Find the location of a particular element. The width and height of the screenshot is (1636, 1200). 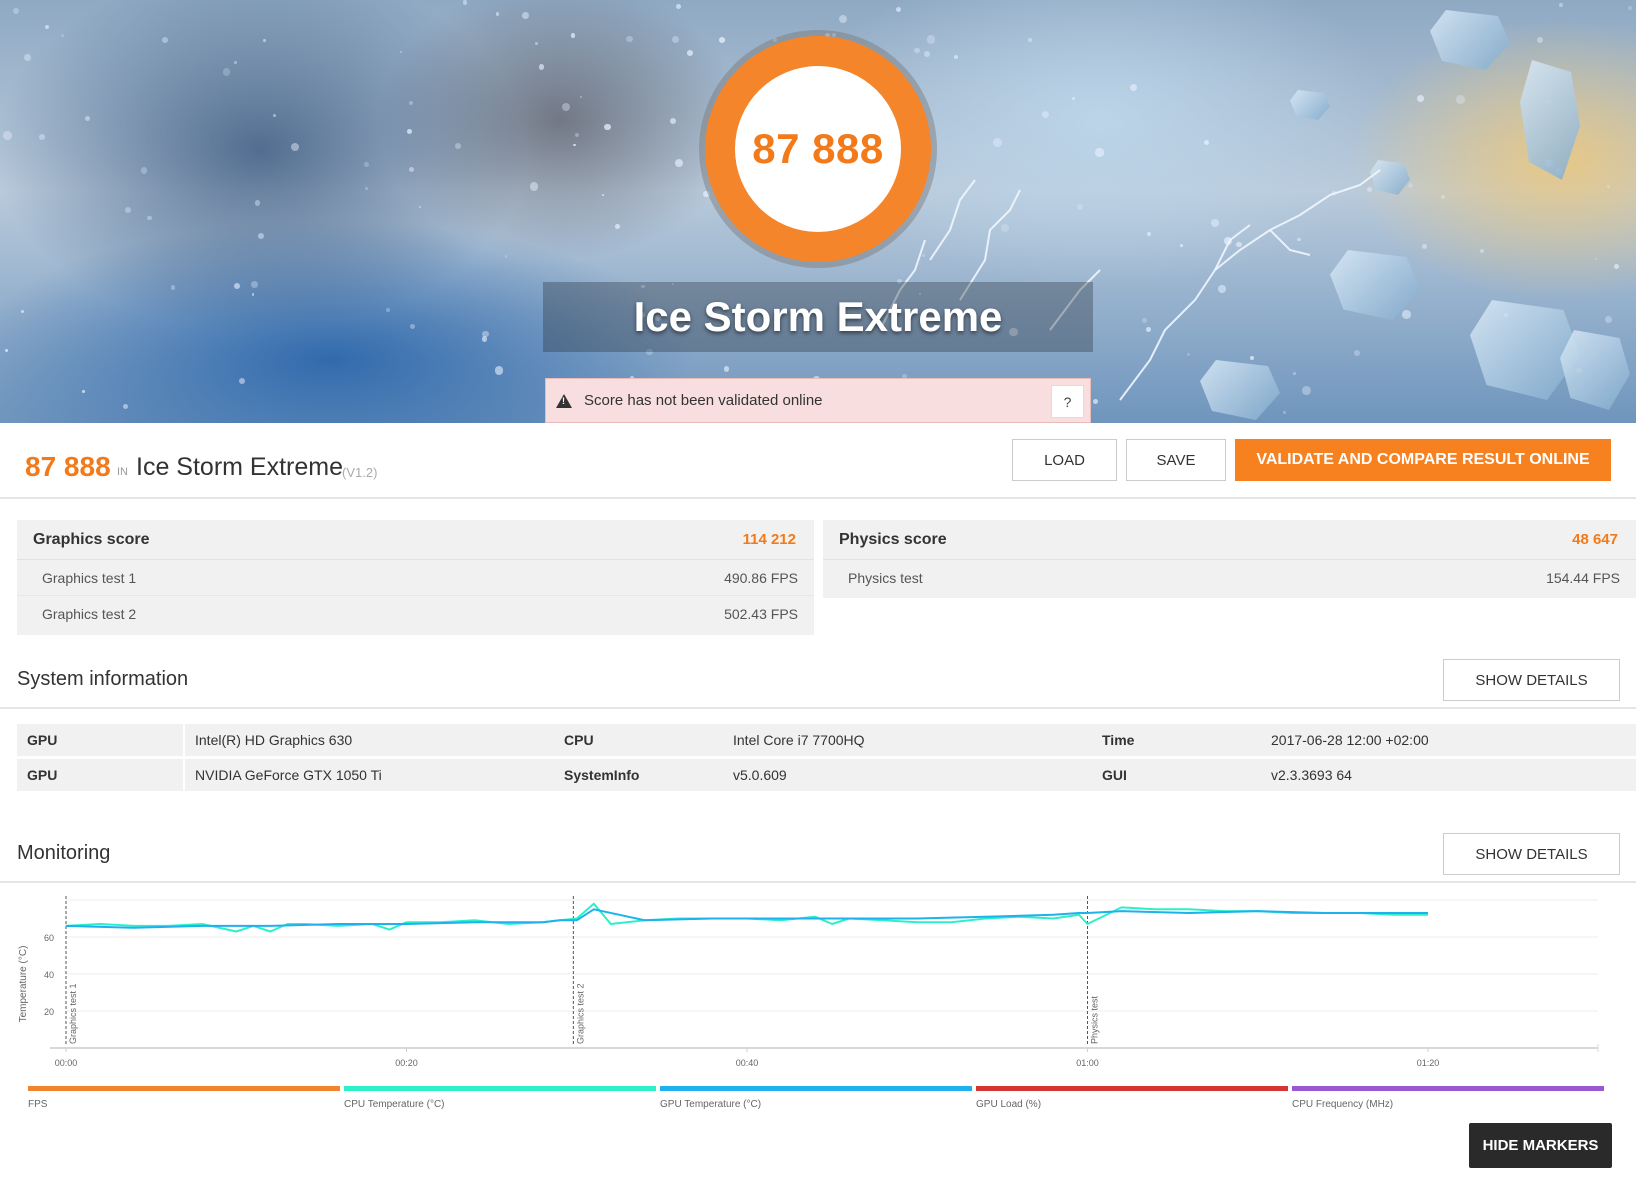

hero-score: 87 888 is located at coordinates (818, 148).